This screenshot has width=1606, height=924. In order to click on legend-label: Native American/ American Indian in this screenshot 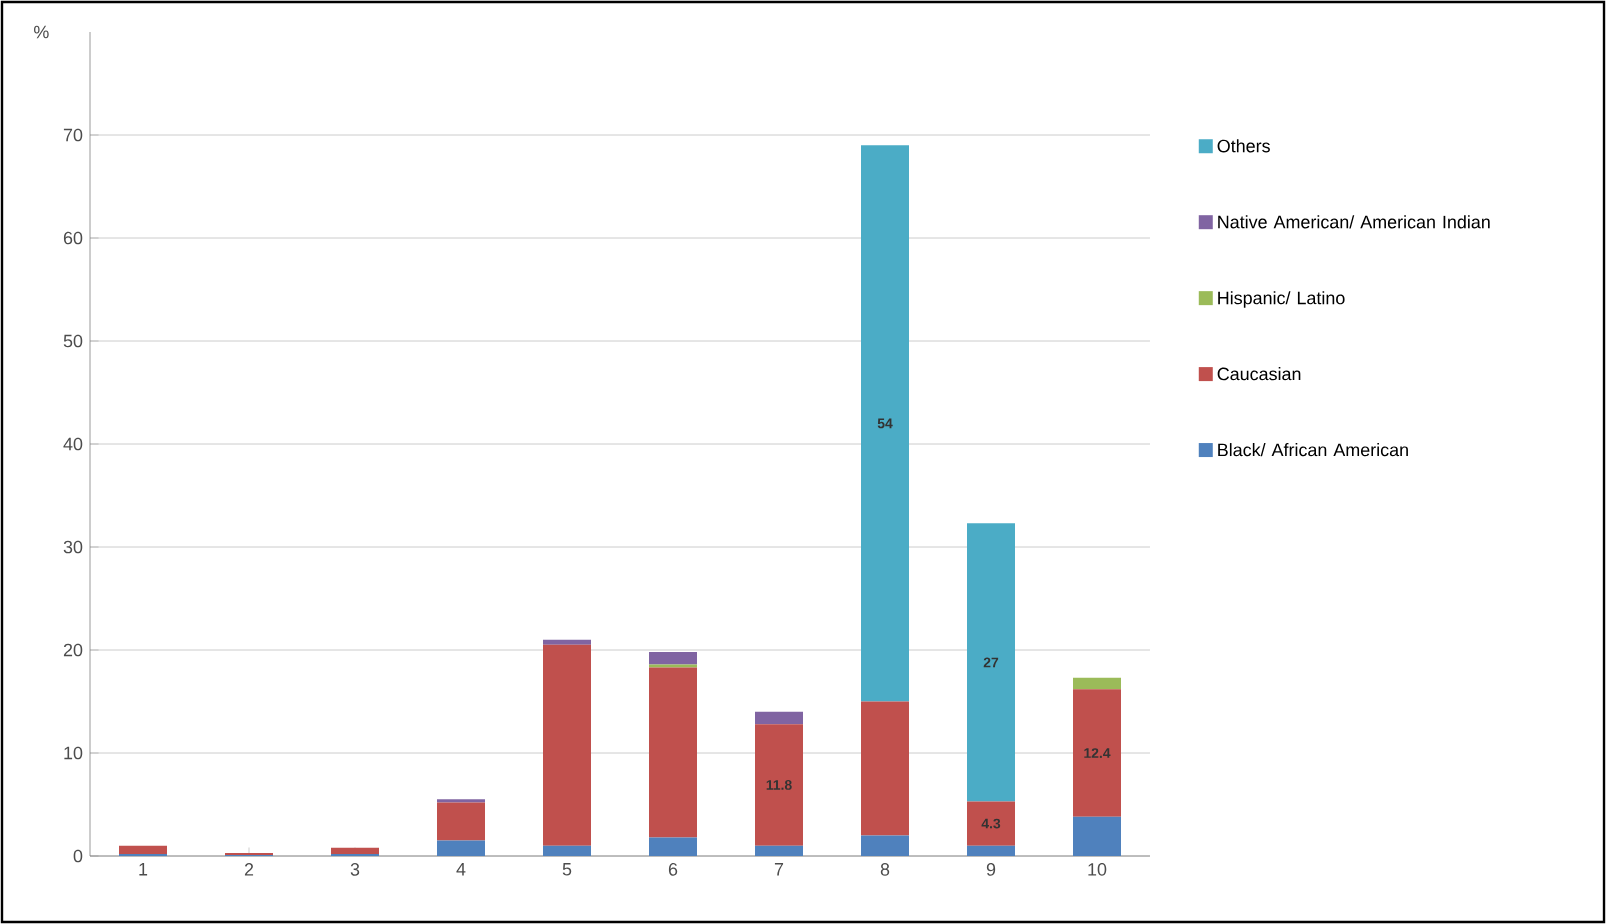, I will do `click(1354, 222)`.